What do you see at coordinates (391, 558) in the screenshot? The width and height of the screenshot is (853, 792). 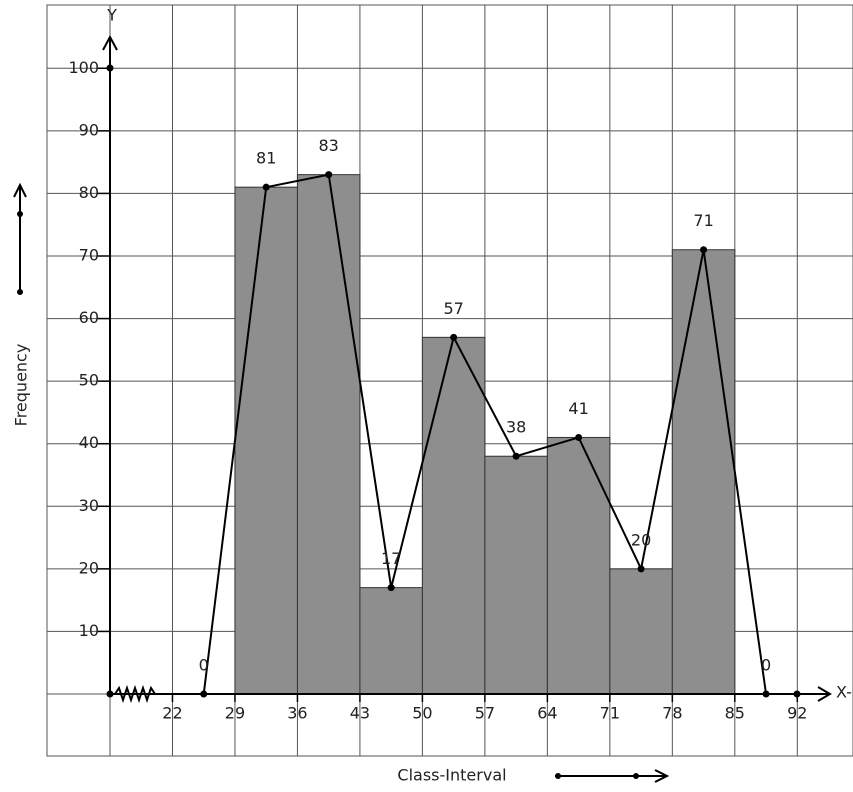 I see `data-label: 17` at bounding box center [391, 558].